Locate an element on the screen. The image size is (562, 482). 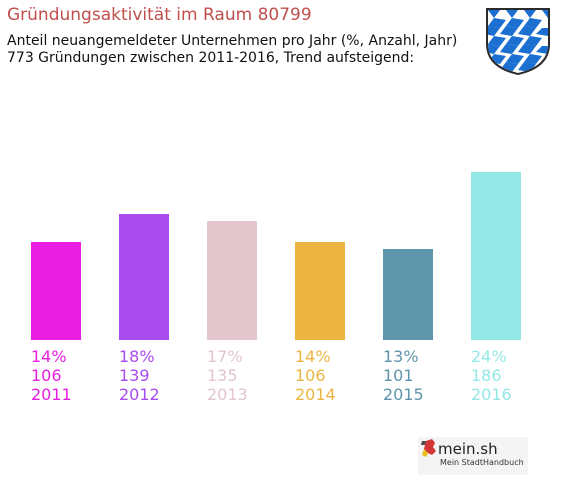
mein-sh-logo-icon is located at coordinates (473, 456).